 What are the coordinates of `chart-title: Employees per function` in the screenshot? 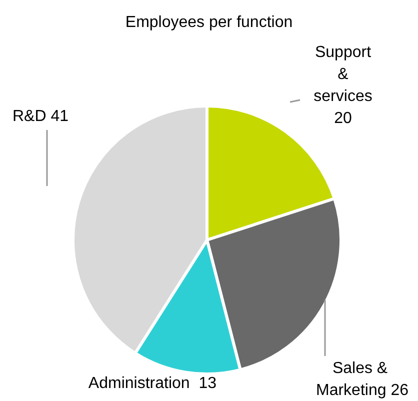 It's located at (209, 22).